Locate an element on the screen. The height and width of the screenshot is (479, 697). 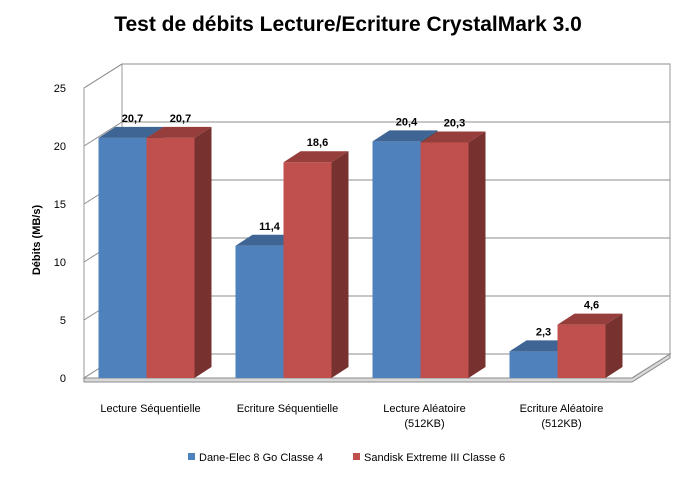
category-label: Lecture Aléatoire is located at coordinates (424, 409).